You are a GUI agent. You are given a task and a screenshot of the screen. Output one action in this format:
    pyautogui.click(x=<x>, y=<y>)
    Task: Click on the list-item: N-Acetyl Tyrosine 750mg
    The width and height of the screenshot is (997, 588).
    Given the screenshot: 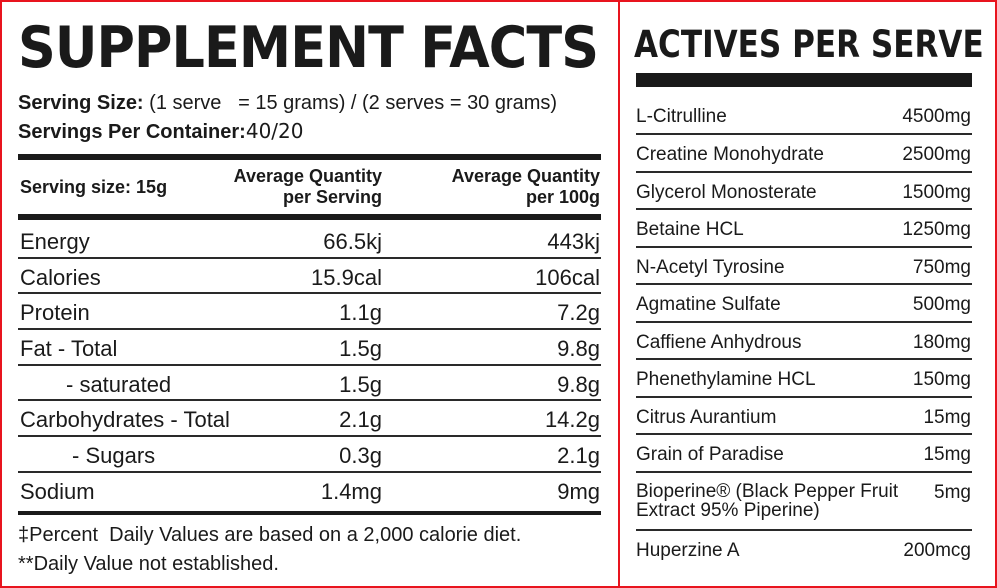 What is the action you would take?
    pyautogui.click(x=804, y=266)
    